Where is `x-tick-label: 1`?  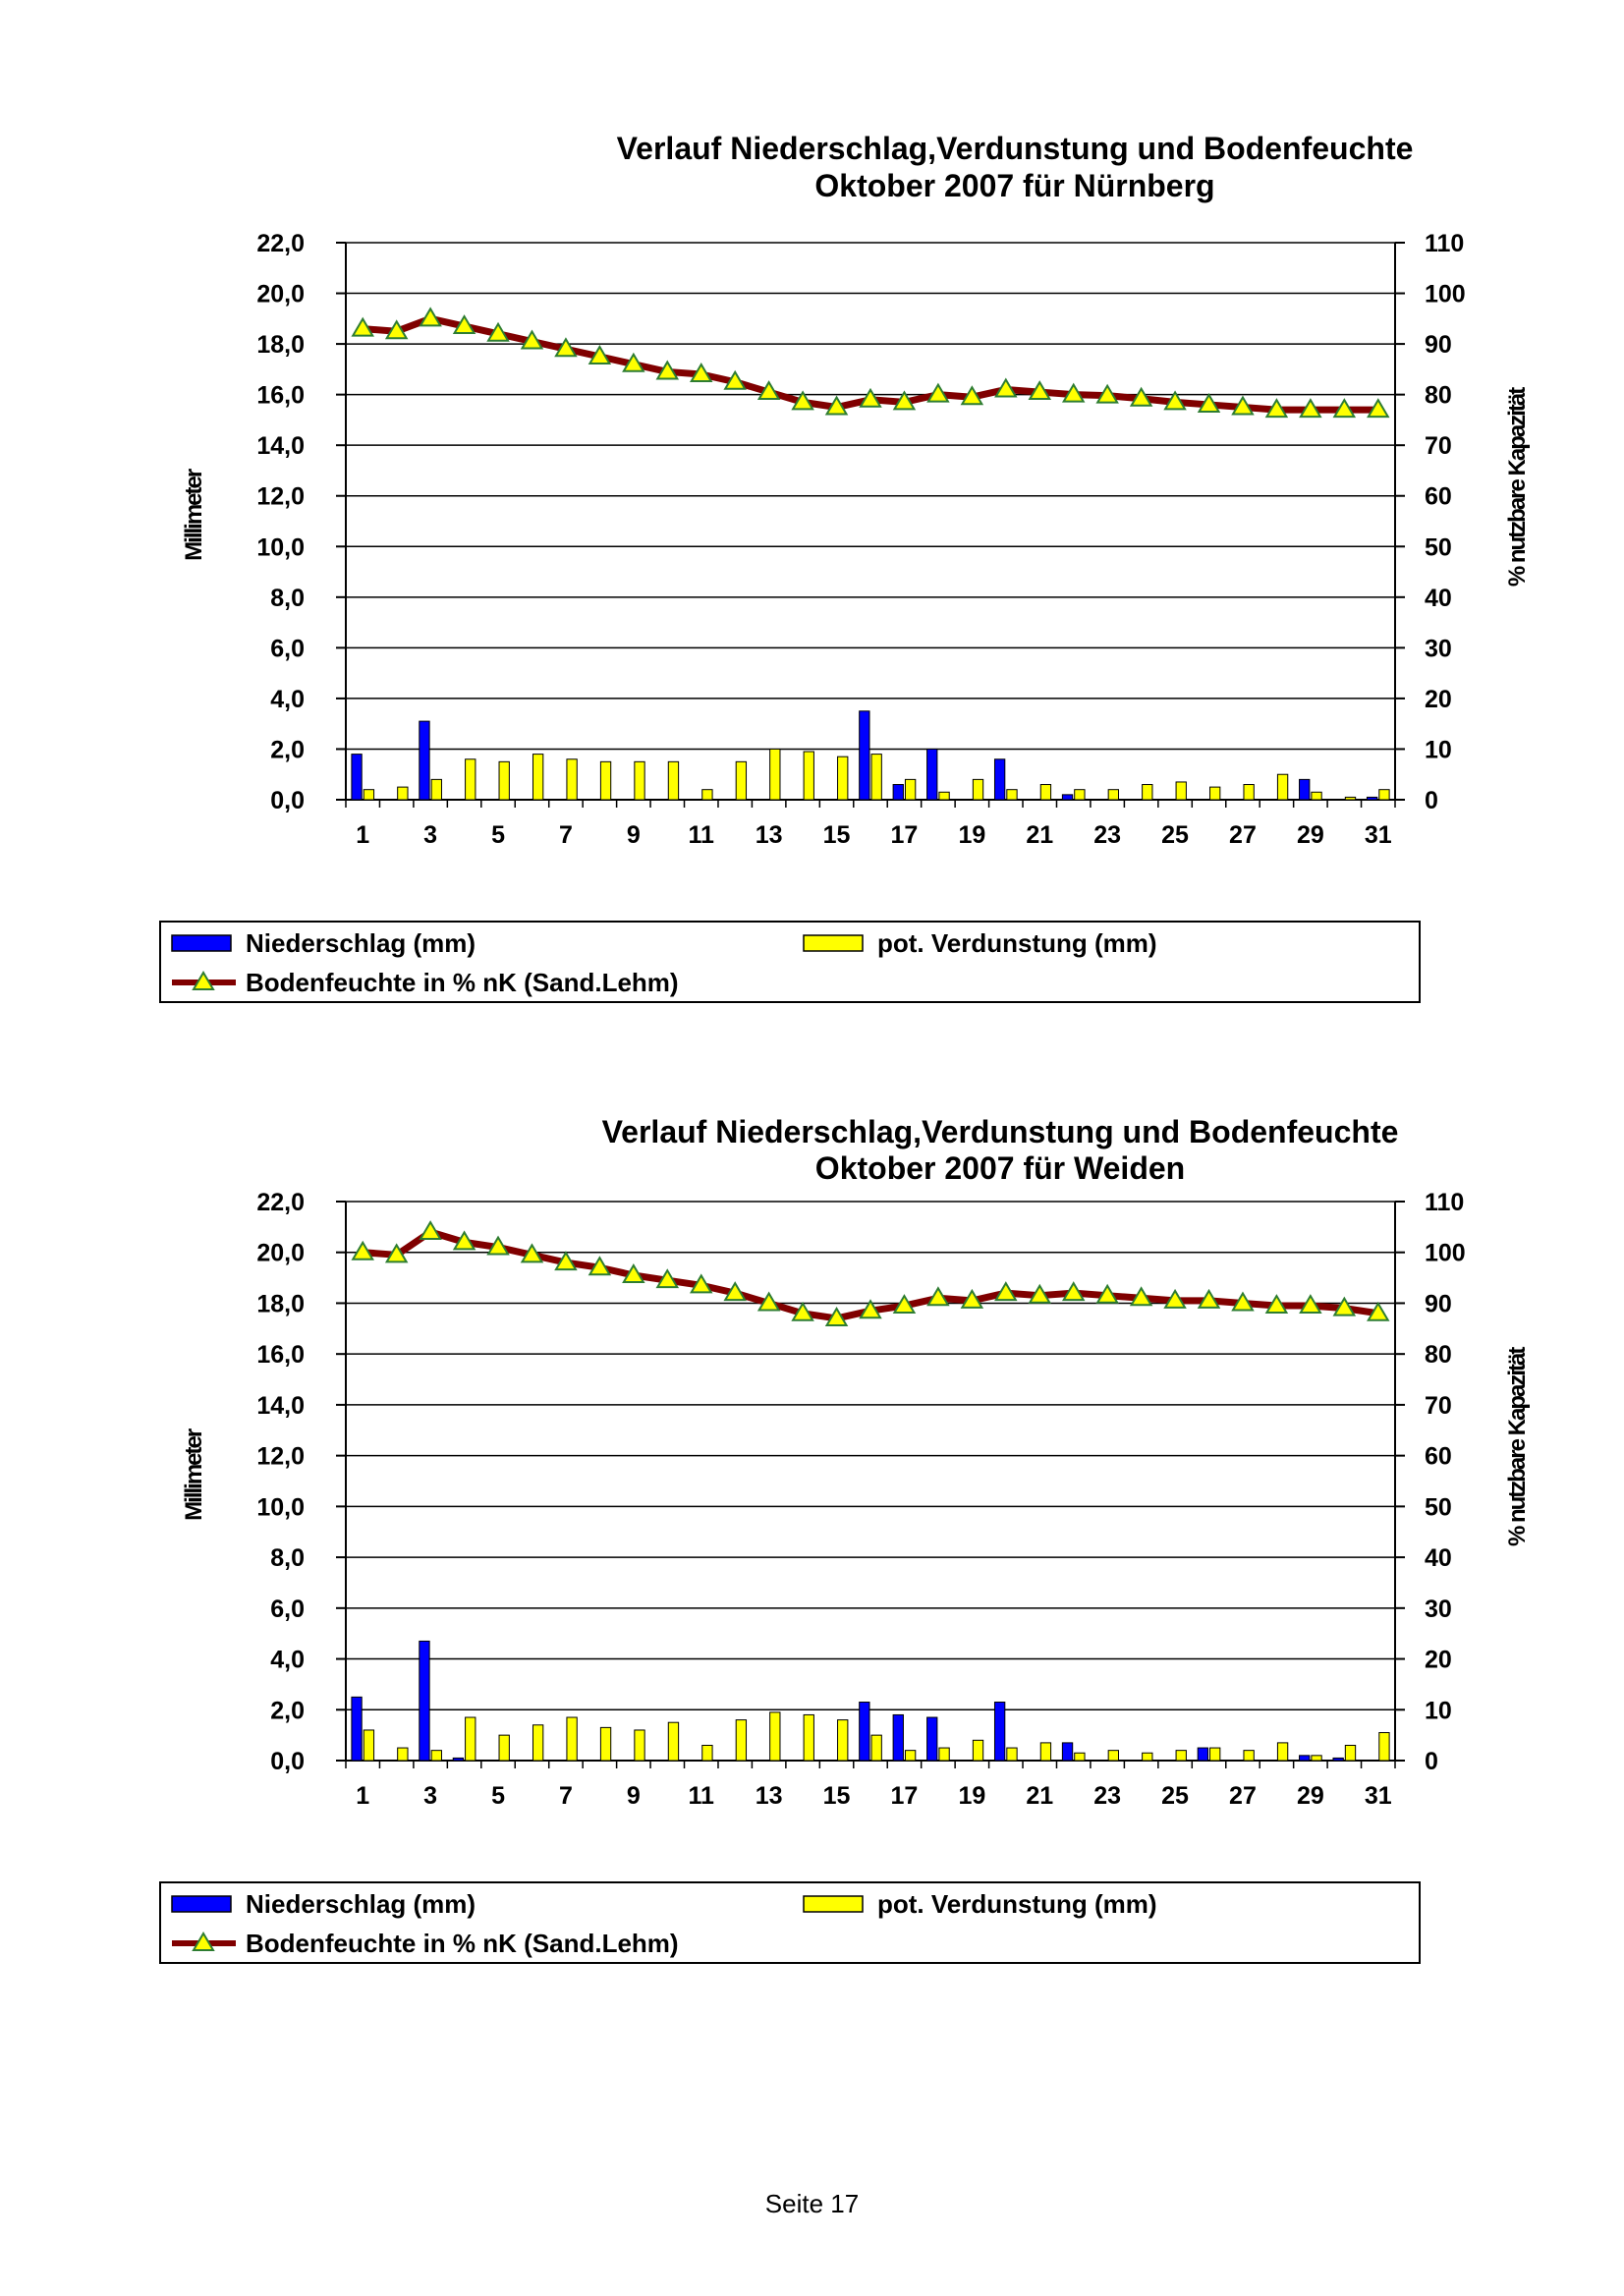
x-tick-label: 1 is located at coordinates (362, 835).